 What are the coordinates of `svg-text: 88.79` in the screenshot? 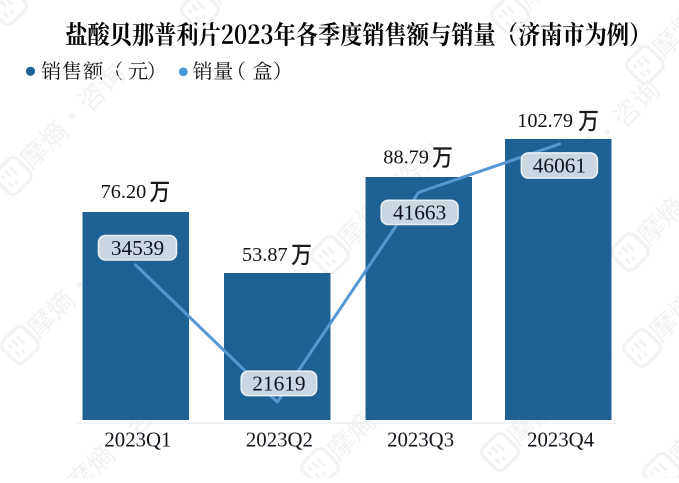 It's located at (406, 158).